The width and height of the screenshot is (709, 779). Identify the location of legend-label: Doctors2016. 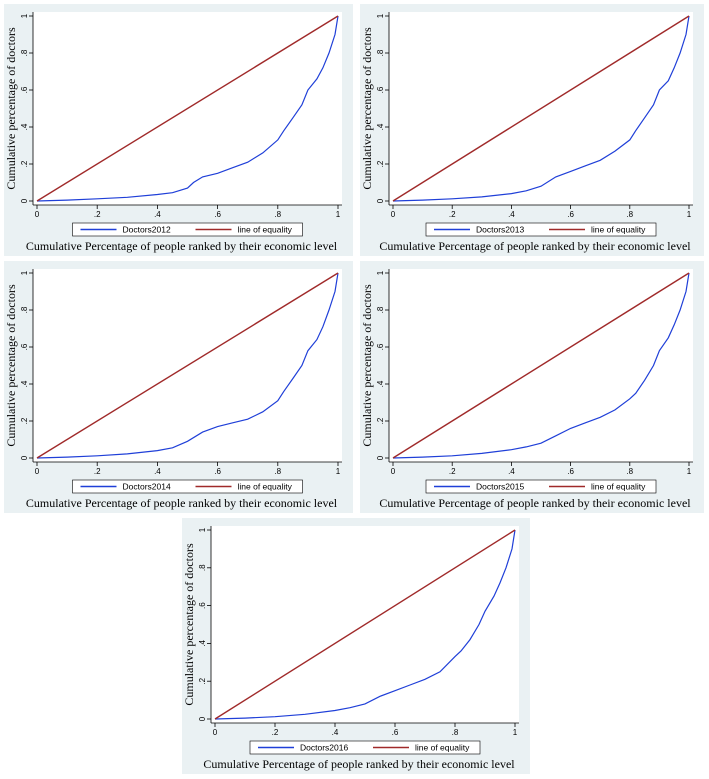
(324, 748).